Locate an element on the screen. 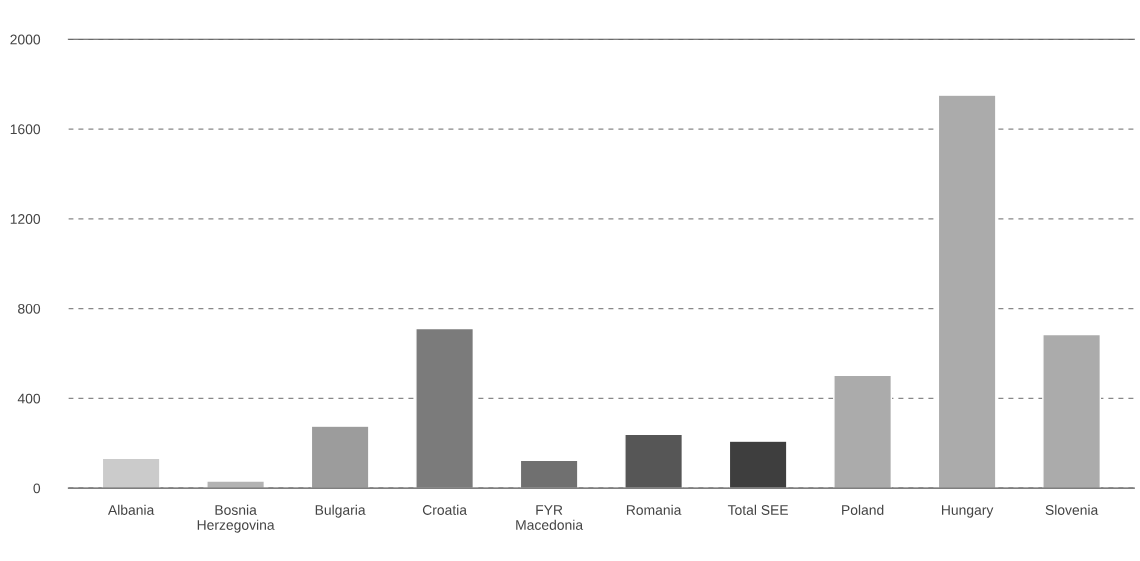 The image size is (1140, 561). x-tick-label: Bulgaria is located at coordinates (340, 511).